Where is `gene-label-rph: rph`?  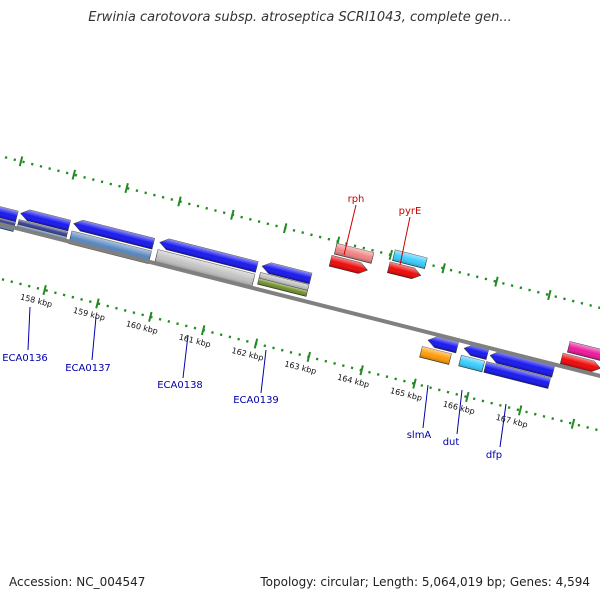
gene-label-rph: rph is located at coordinates (356, 199).